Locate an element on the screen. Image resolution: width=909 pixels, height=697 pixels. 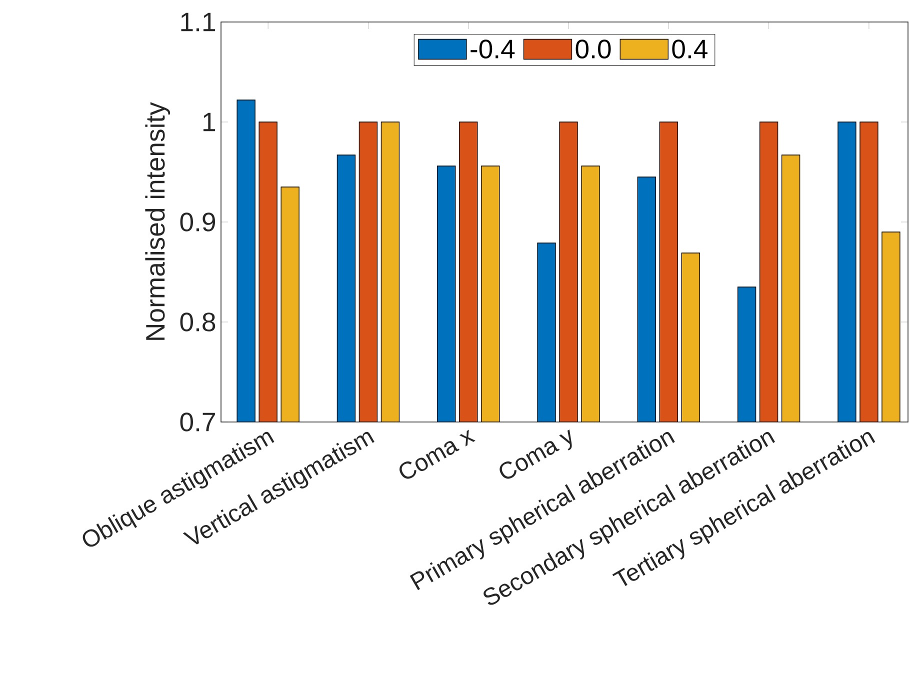
y-tick-label: 0.9 is located at coordinates (198, 222).